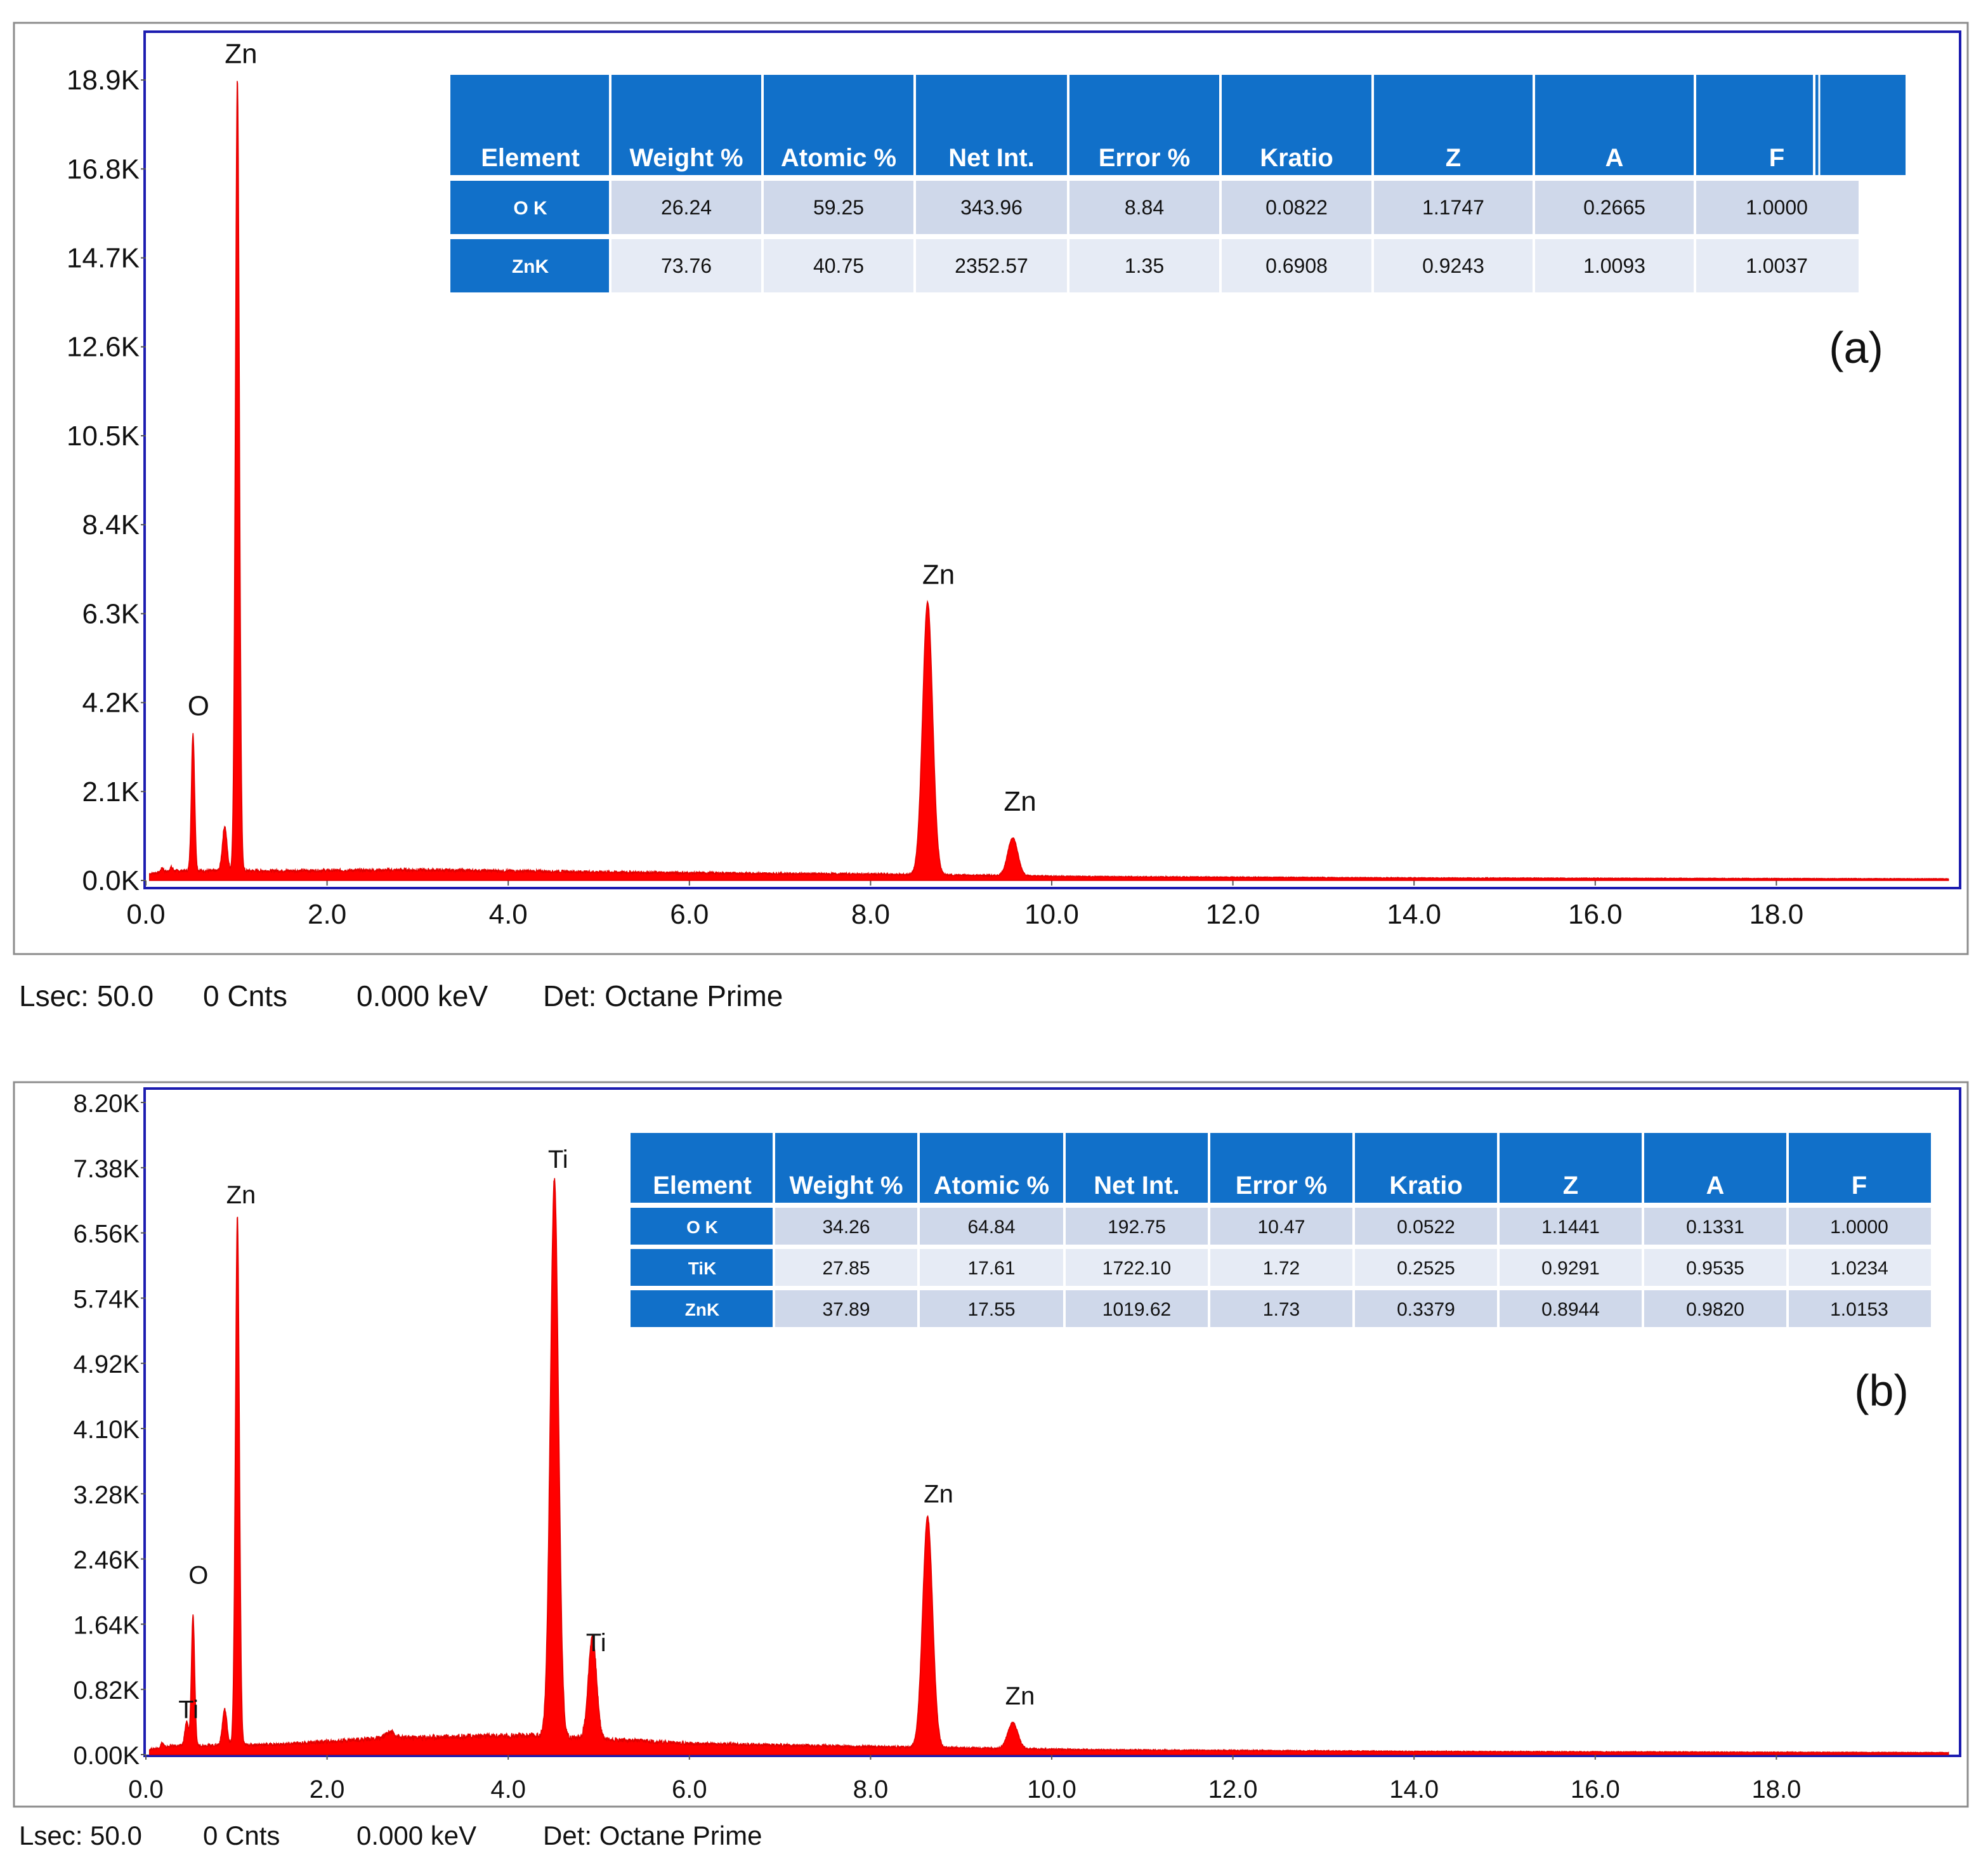 This screenshot has height=1858, width=1988. Describe the element at coordinates (1776, 158) in the screenshot. I see `table-header-cell: F` at that location.